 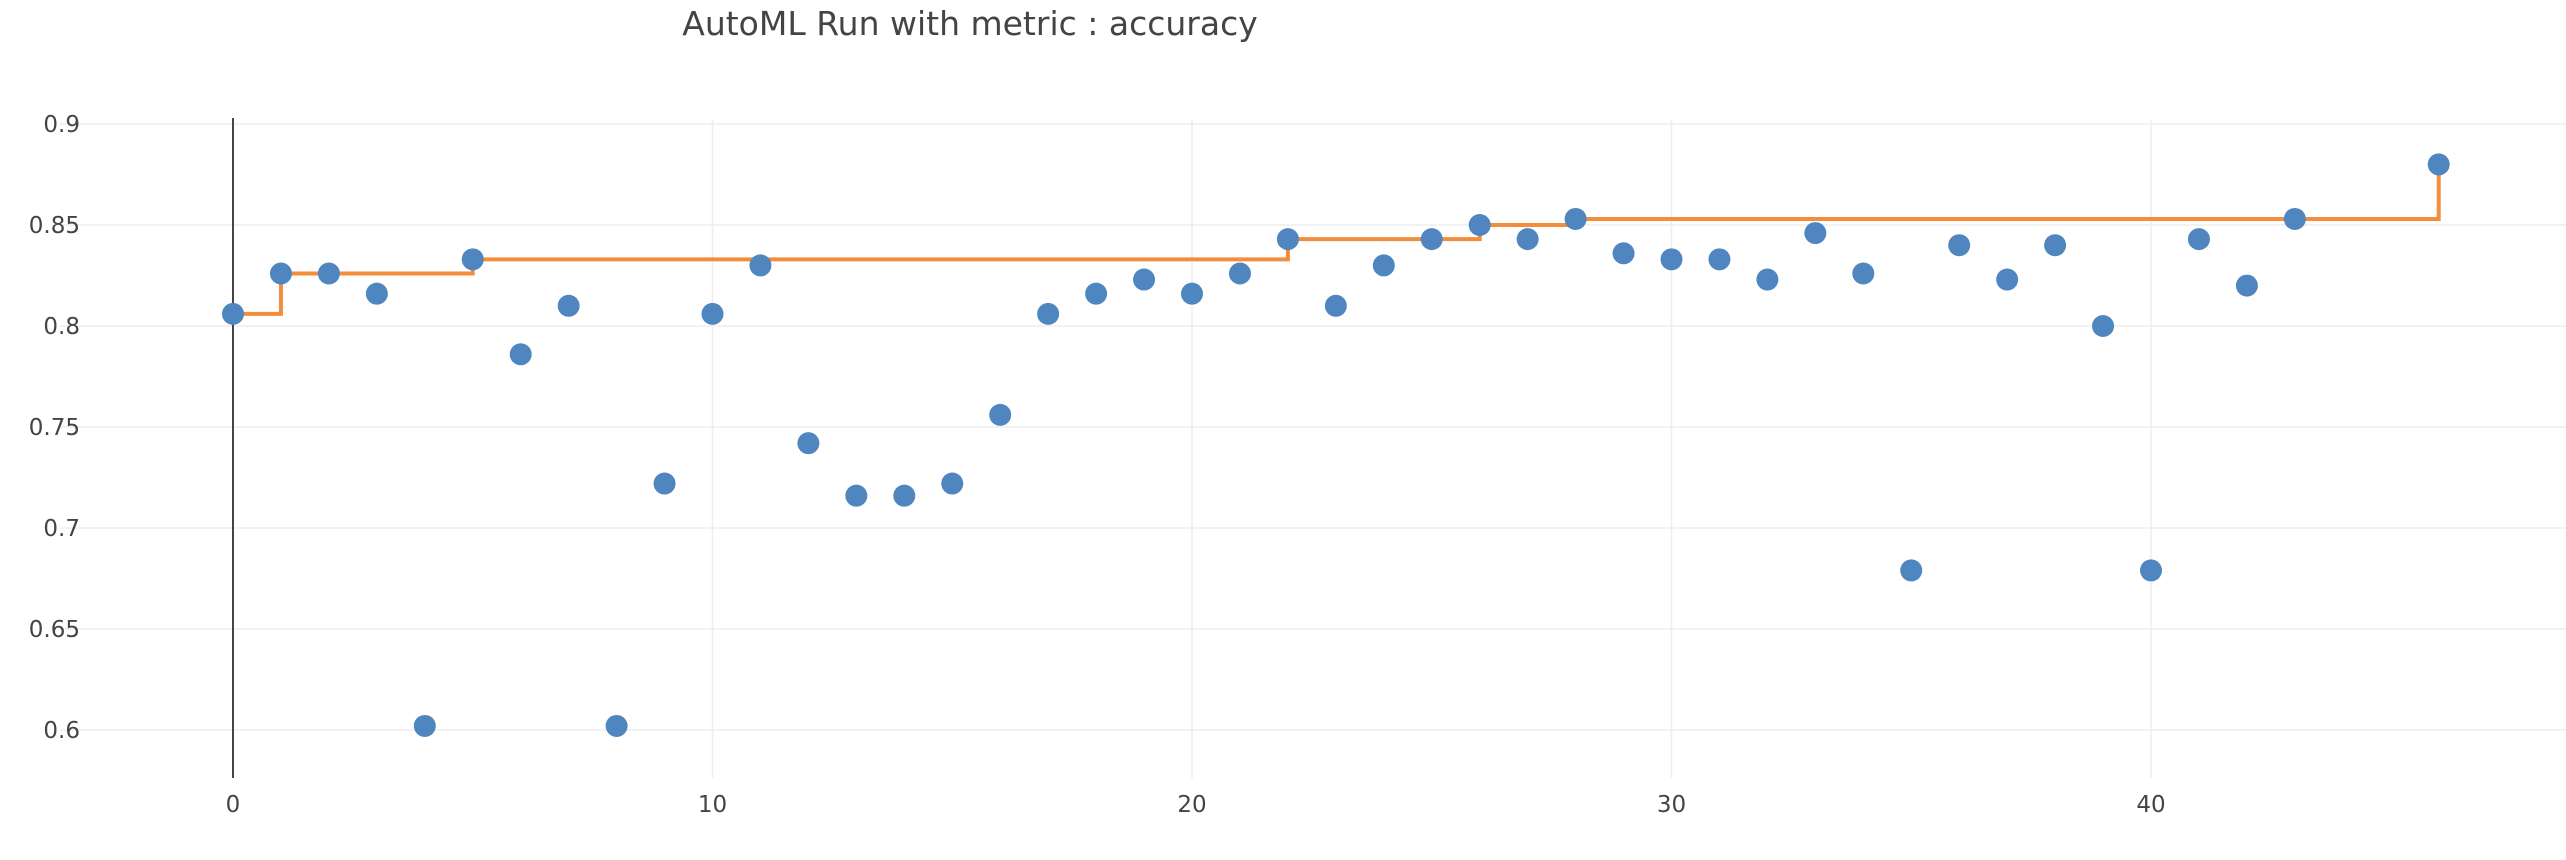 What do you see at coordinates (233, 805) in the screenshot?
I see `x-tick-label: 0` at bounding box center [233, 805].